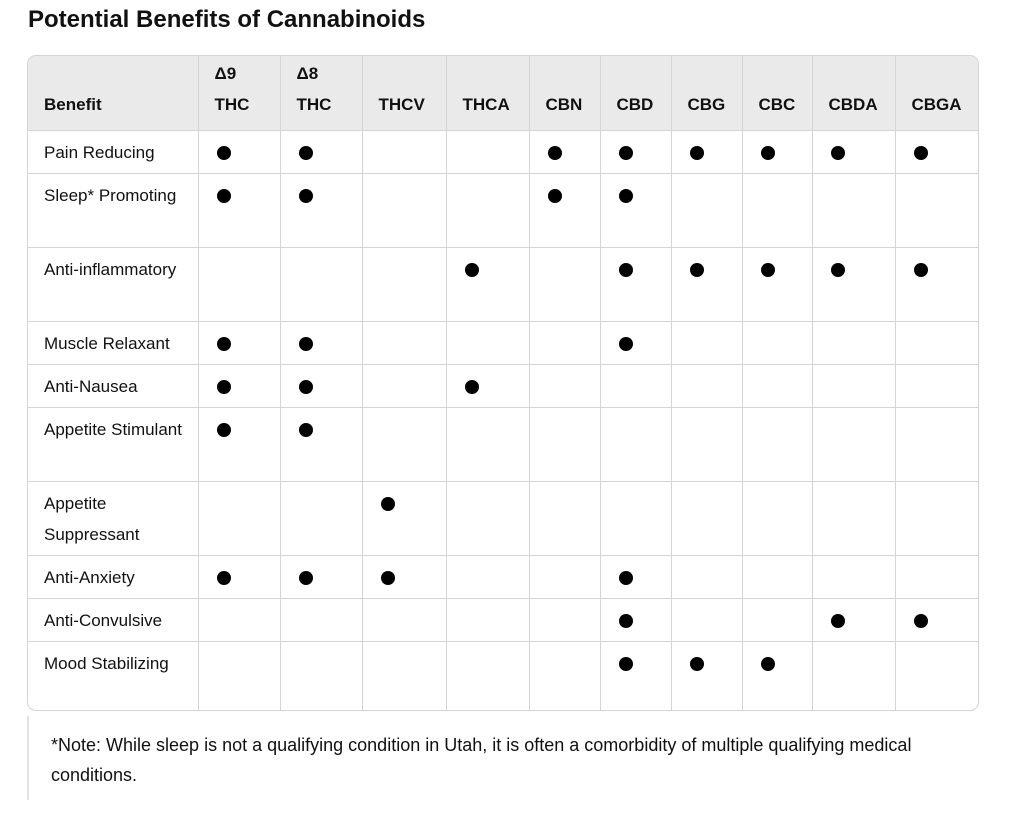  What do you see at coordinates (225, 73) in the screenshot?
I see `header-col-0-line1: Δ9` at bounding box center [225, 73].